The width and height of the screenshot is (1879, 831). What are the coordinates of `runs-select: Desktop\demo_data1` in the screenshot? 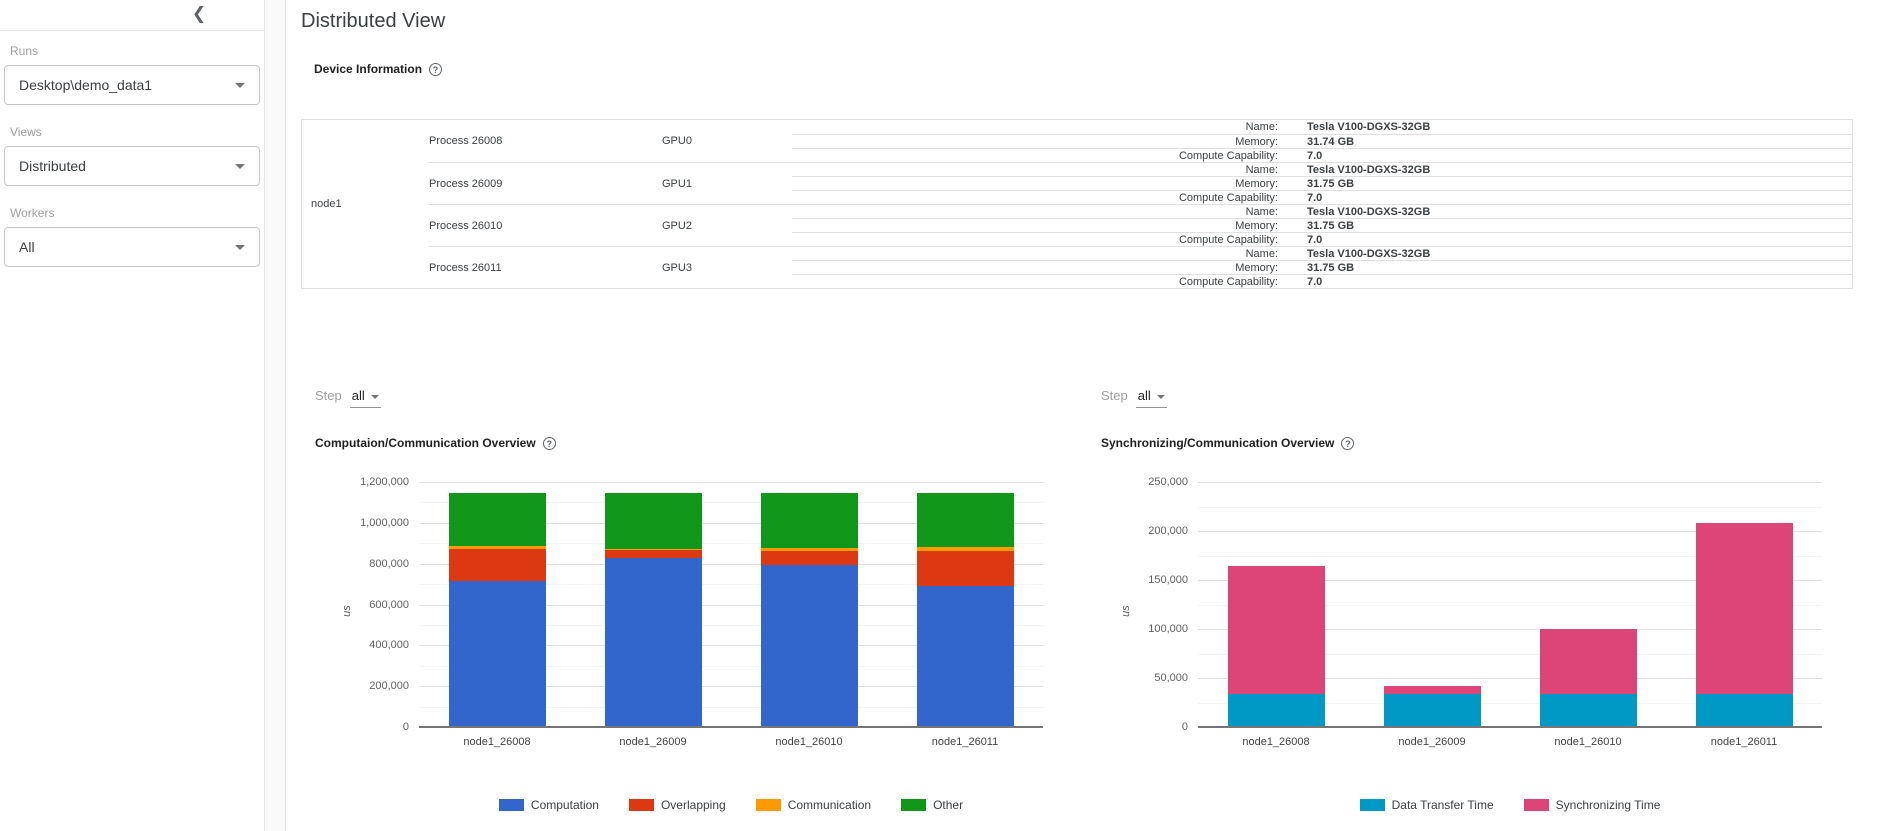 It's located at (132, 85).